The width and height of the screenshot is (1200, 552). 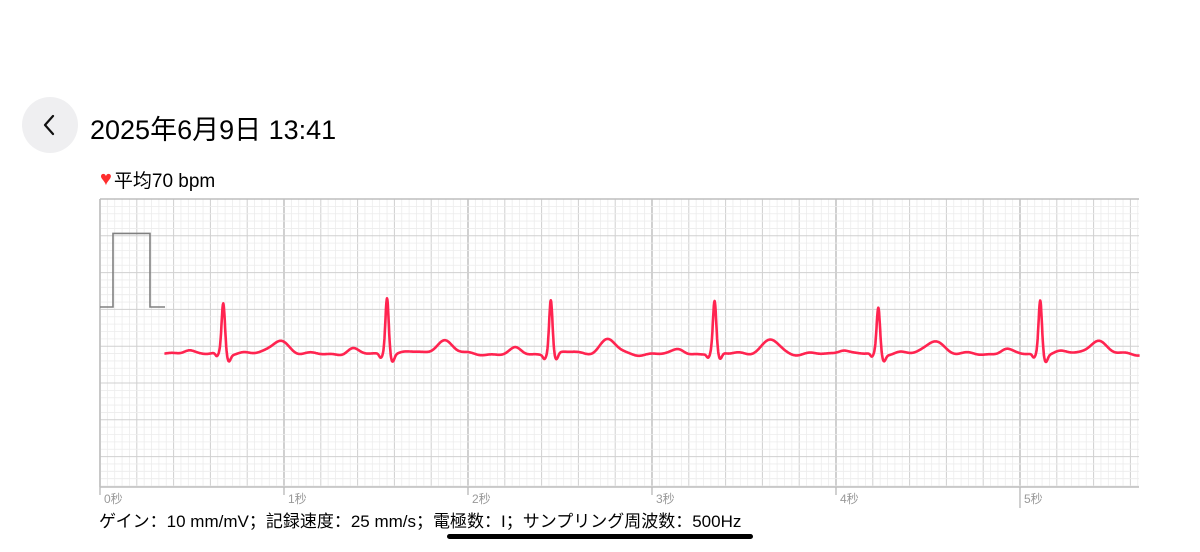 What do you see at coordinates (297, 499) in the screenshot?
I see `x-tick-label: 1秒` at bounding box center [297, 499].